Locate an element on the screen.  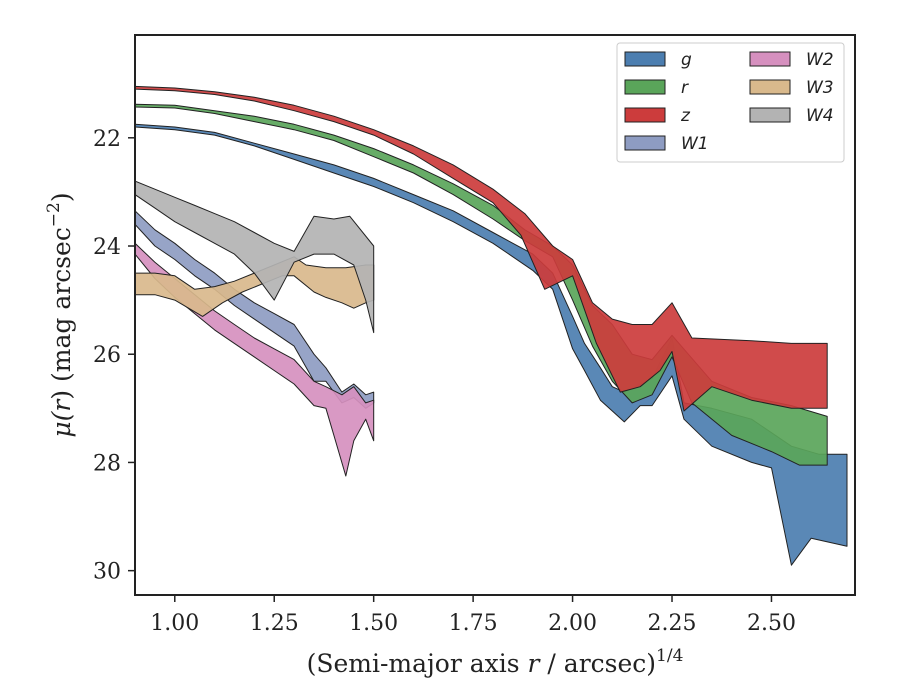
legend-label-w1: W1 is located at coordinates (695, 144).